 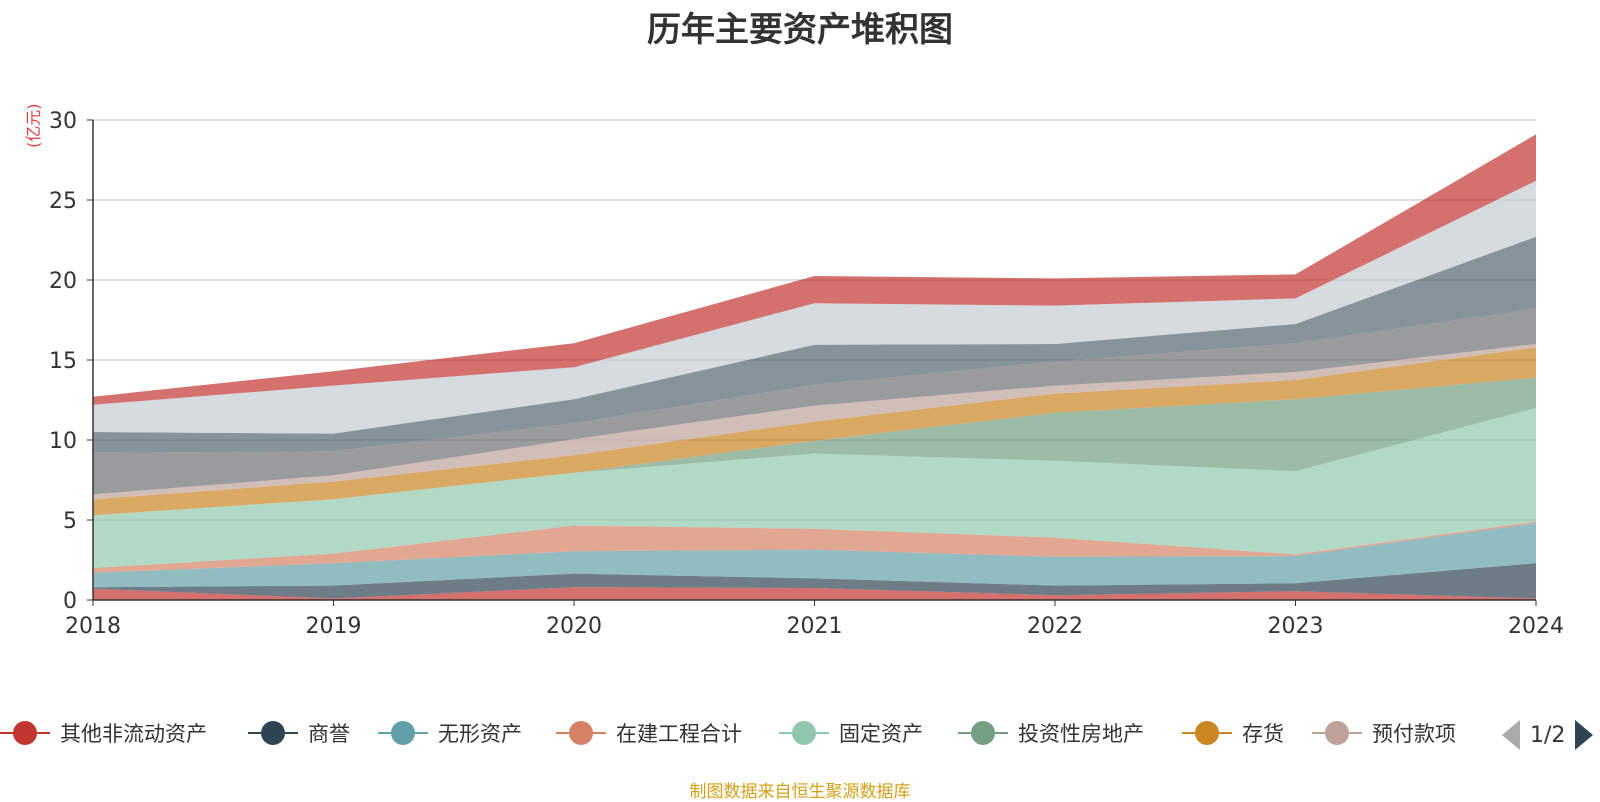 I want to click on x-tick-label: 2018, so click(x=93, y=626).